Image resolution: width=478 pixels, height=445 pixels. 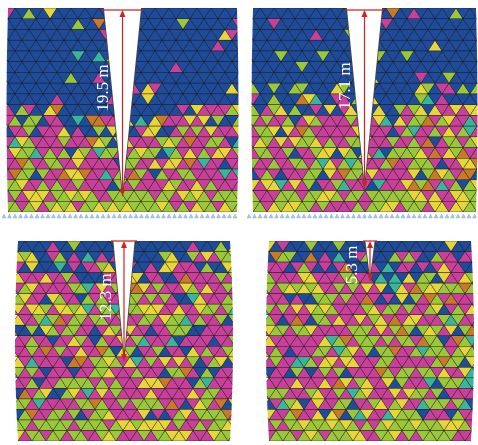 I want to click on crack-depth-label: 5.3 m, so click(x=351, y=265).